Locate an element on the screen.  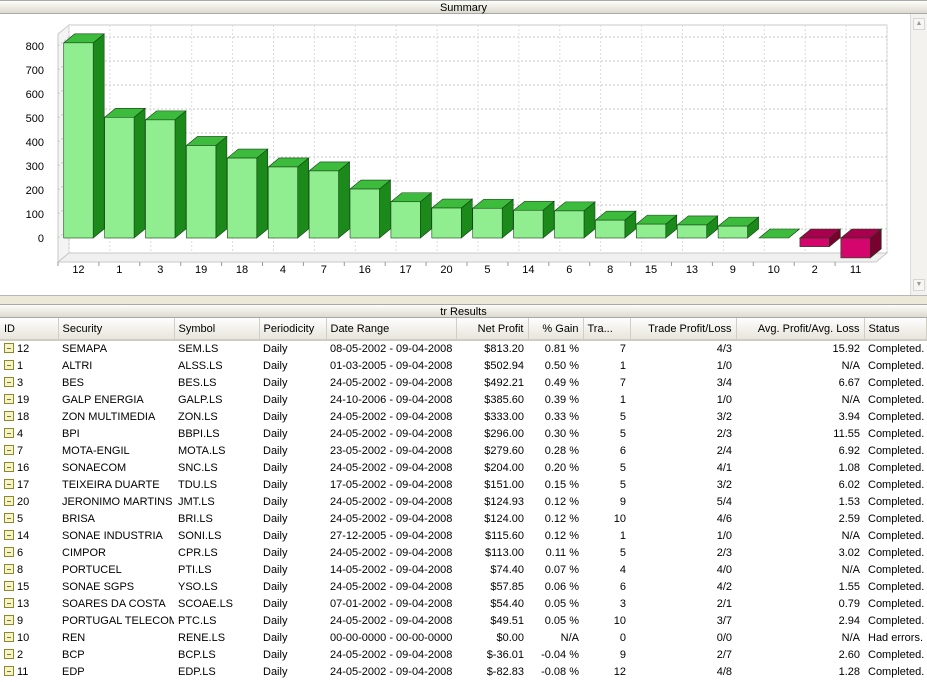
cell-symbol: BES.LS is located at coordinates (197, 382).